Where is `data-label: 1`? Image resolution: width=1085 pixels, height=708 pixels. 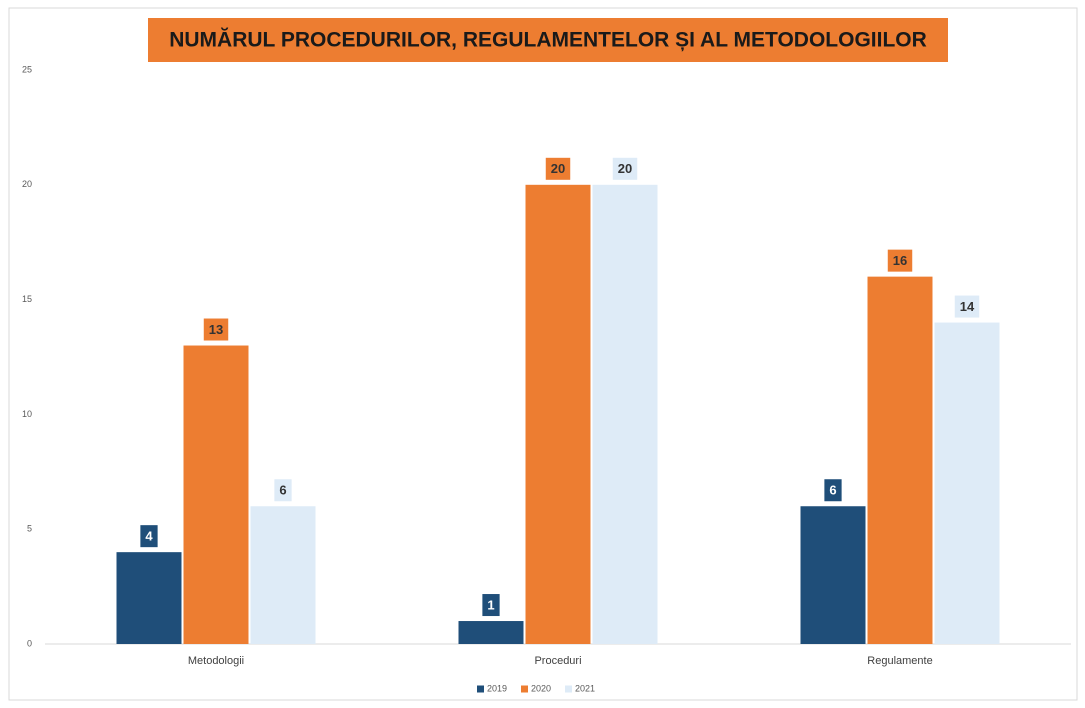 data-label: 1 is located at coordinates (490, 604).